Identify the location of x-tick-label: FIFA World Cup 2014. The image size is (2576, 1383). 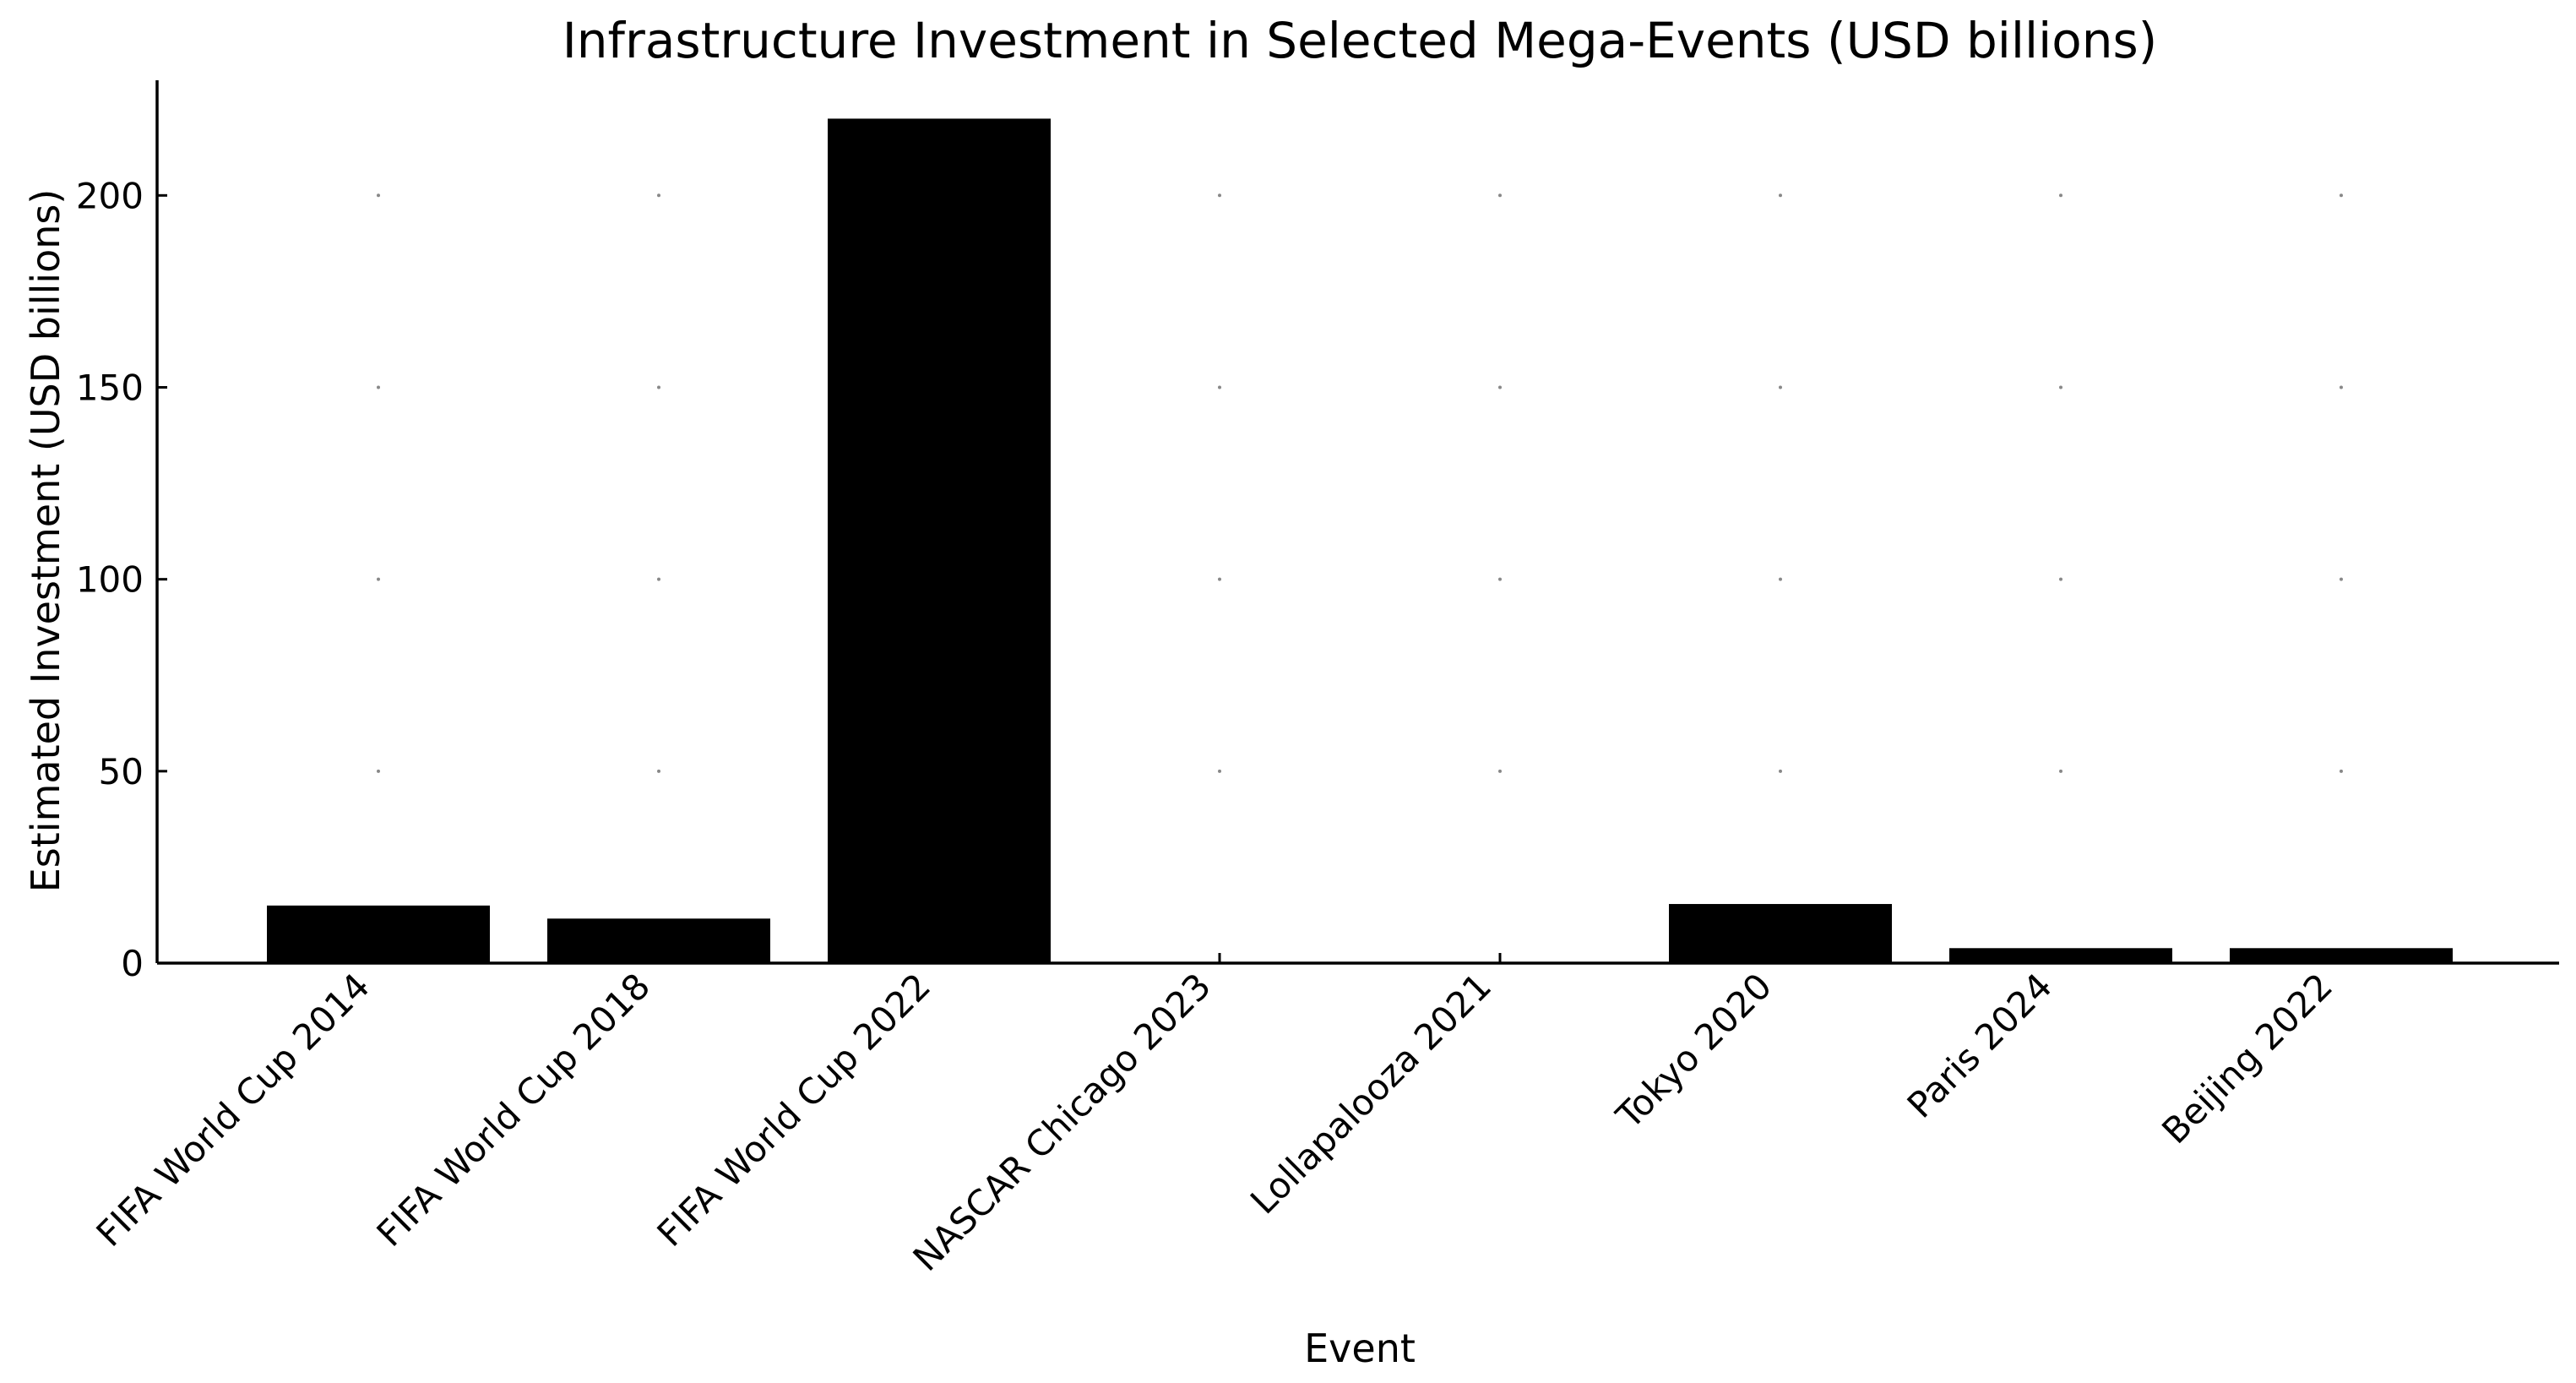
(233, 1110).